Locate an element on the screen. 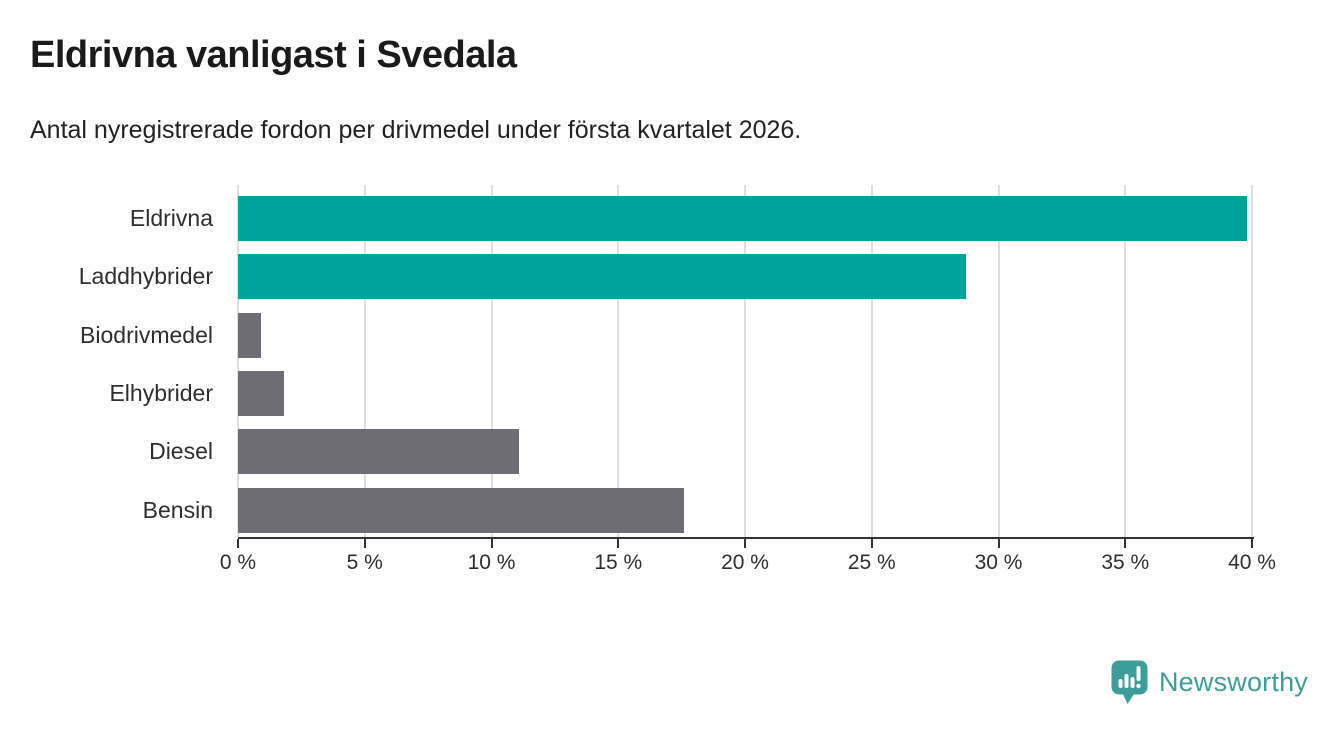 Image resolution: width=1340 pixels, height=733 pixels. category-label-bensin: Bensin is located at coordinates (177, 509).